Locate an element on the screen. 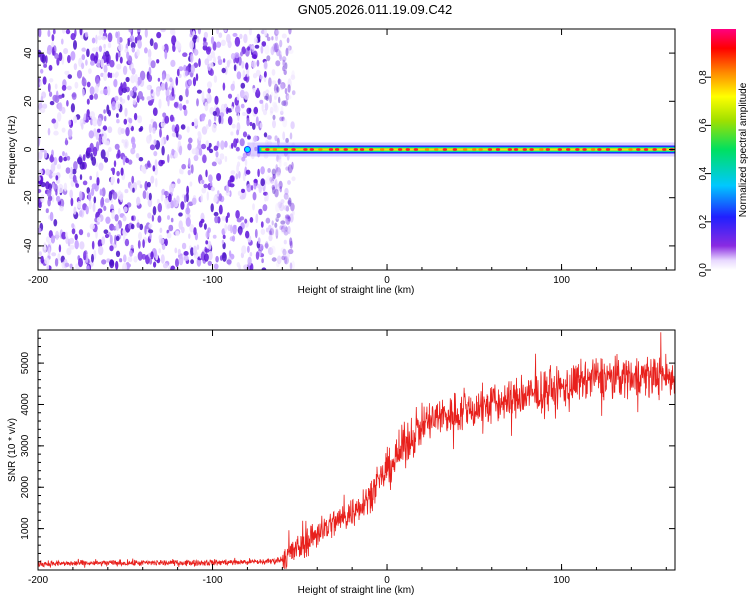 This screenshot has width=750, height=600. snr-xtick-label: -100 is located at coordinates (213, 580).